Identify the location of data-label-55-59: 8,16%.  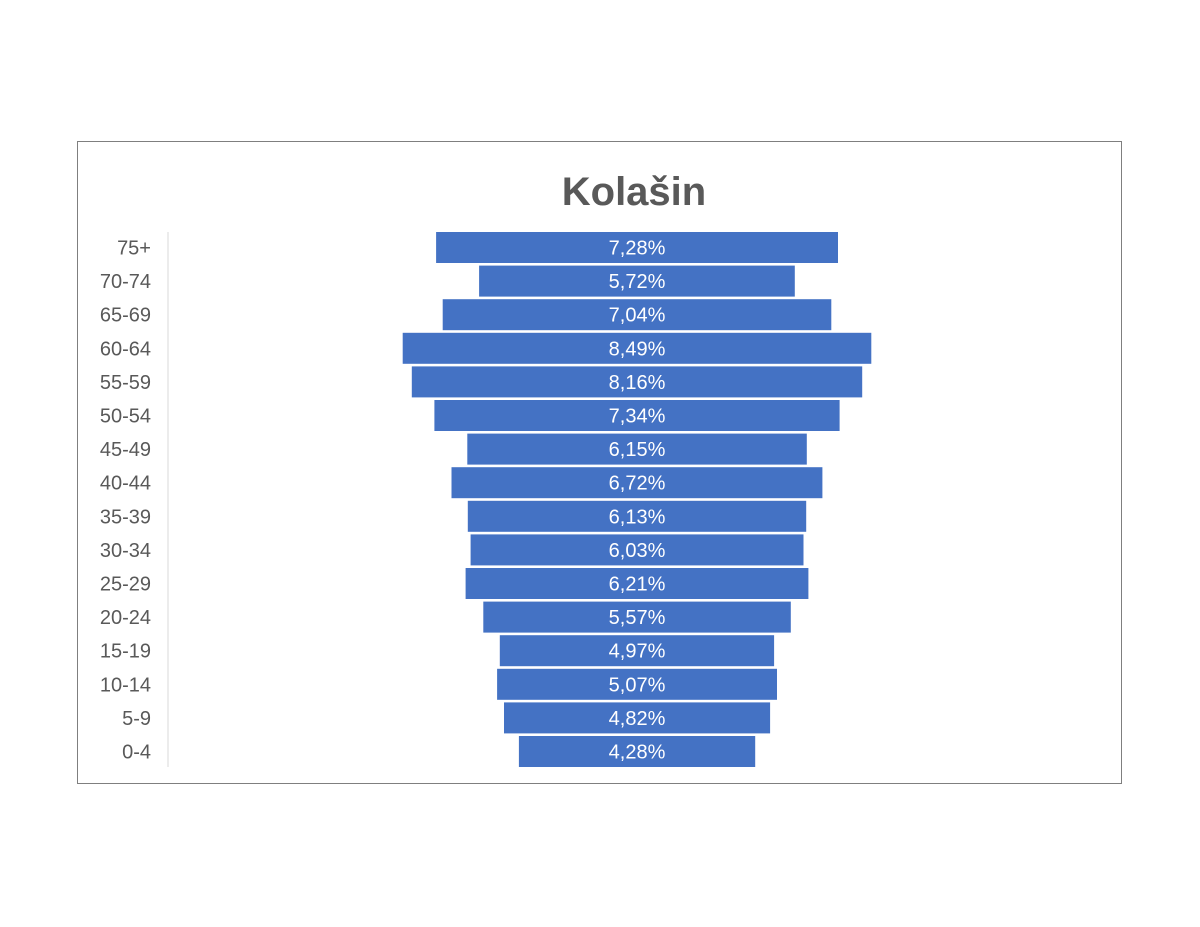
(637, 383).